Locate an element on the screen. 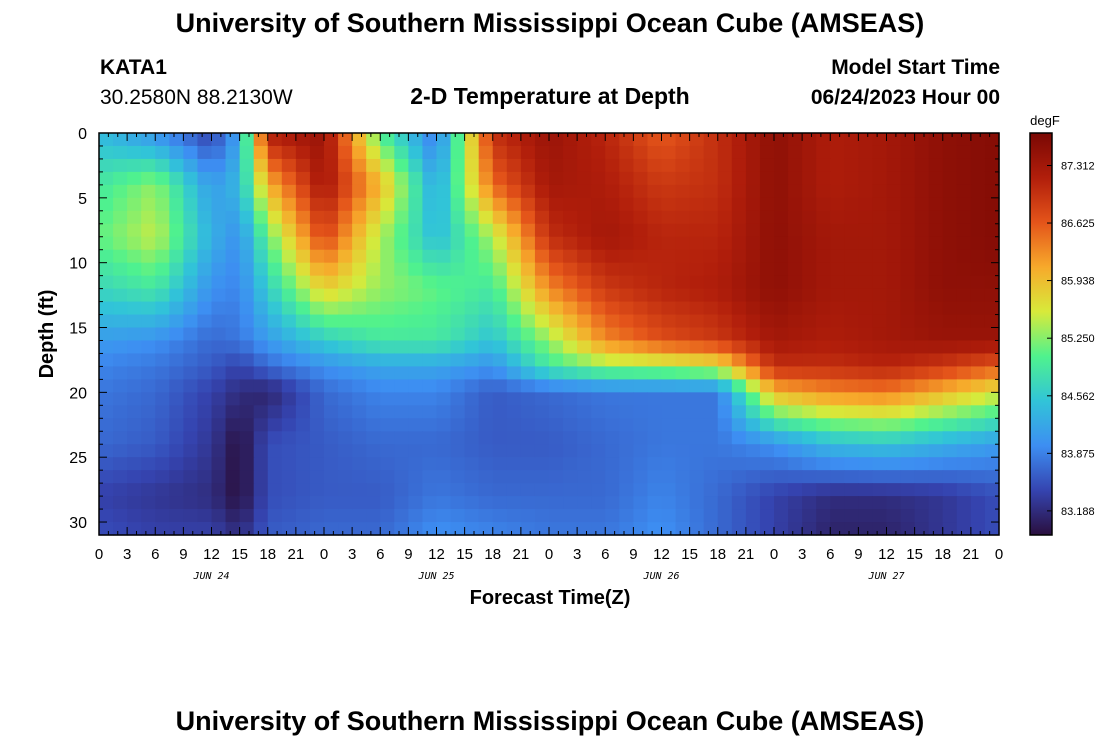  x-tick-label: 15 is located at coordinates (689, 554).